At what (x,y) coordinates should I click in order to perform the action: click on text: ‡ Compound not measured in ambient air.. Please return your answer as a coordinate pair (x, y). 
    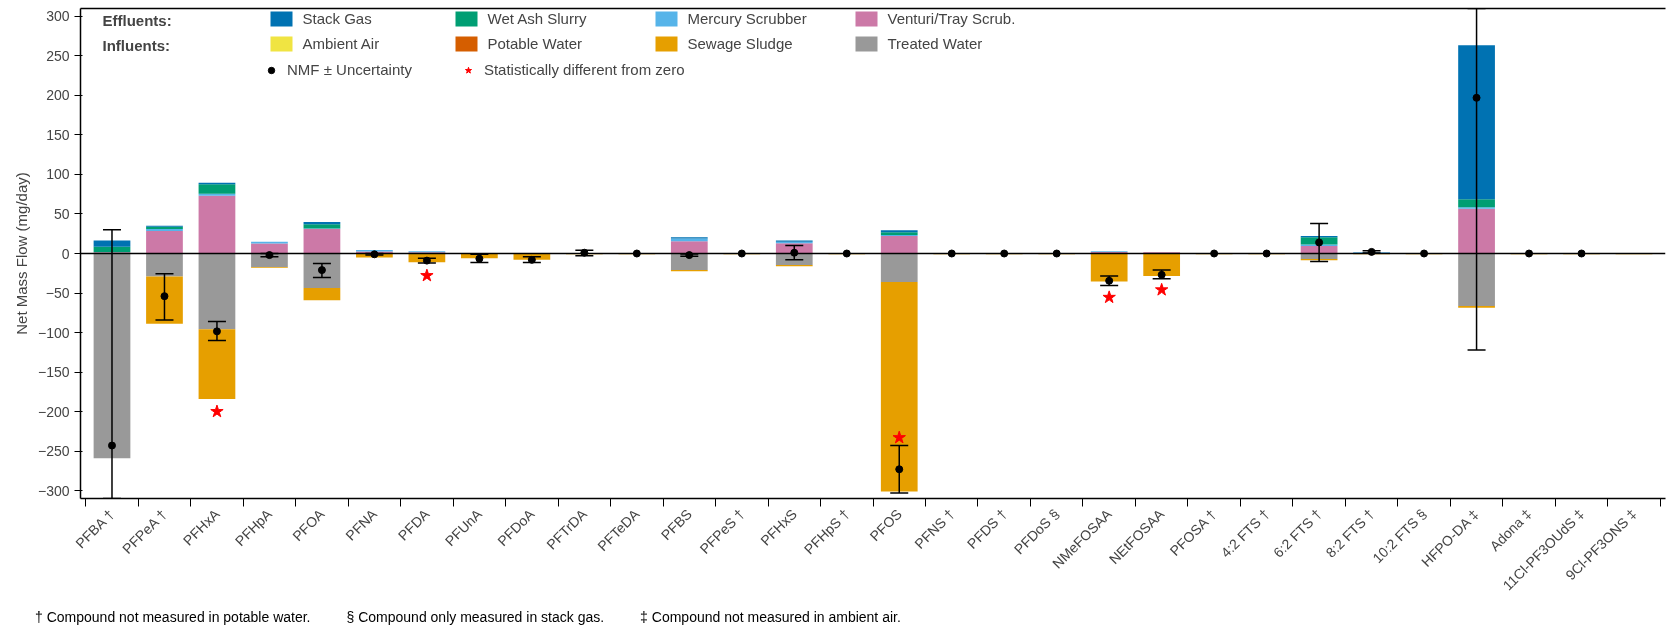
    Looking at the image, I should click on (770, 617).